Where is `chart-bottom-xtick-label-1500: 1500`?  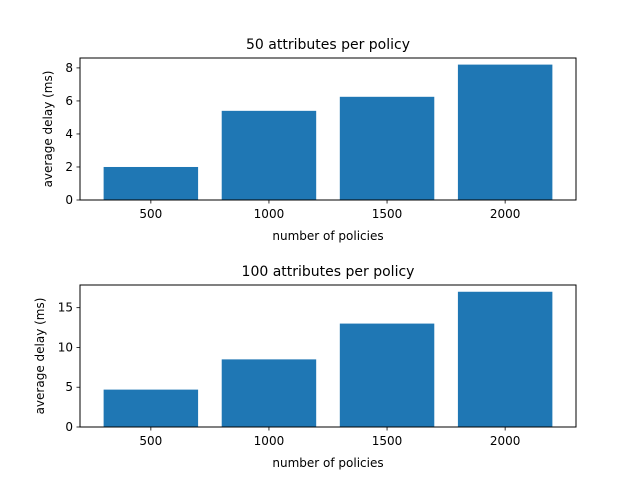 chart-bottom-xtick-label-1500: 1500 is located at coordinates (387, 441).